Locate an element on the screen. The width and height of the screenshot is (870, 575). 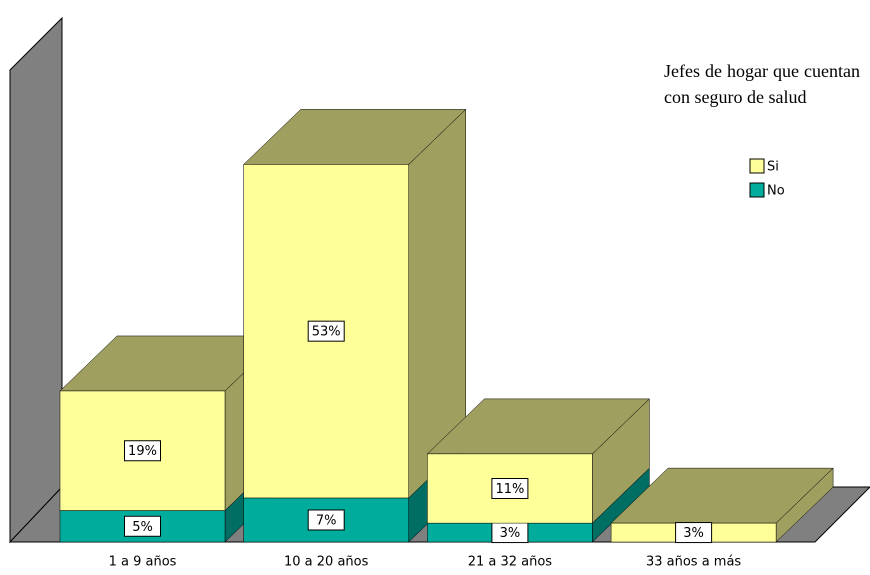
legend-label: No is located at coordinates (776, 191).